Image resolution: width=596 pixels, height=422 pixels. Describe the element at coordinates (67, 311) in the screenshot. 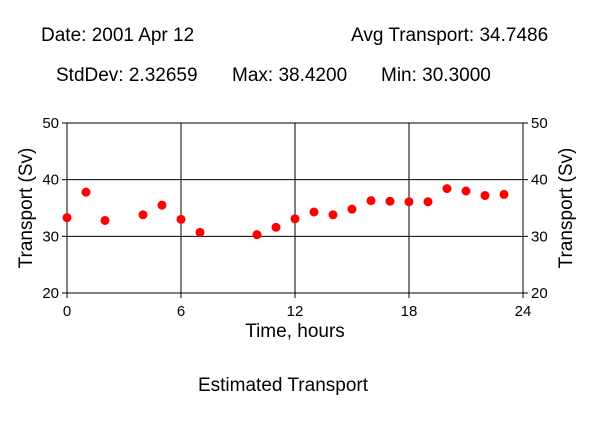

I see `x-tick-label: 0` at that location.